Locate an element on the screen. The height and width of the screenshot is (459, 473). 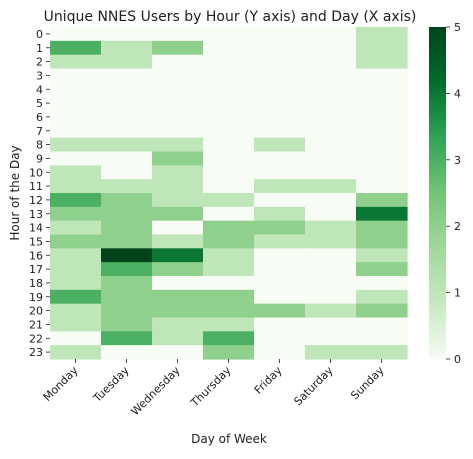
x-tick-label: Friday is located at coordinates (268, 380).